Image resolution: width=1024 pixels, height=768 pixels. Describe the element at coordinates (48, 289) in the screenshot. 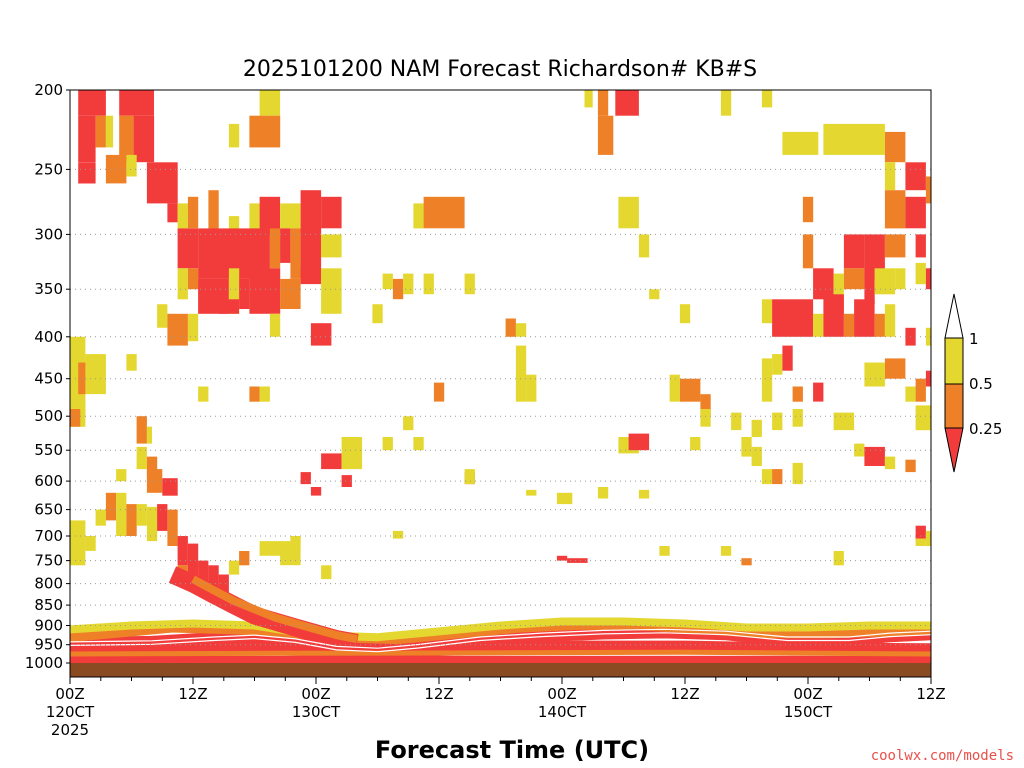

I see `y-tick-label: 350` at that location.